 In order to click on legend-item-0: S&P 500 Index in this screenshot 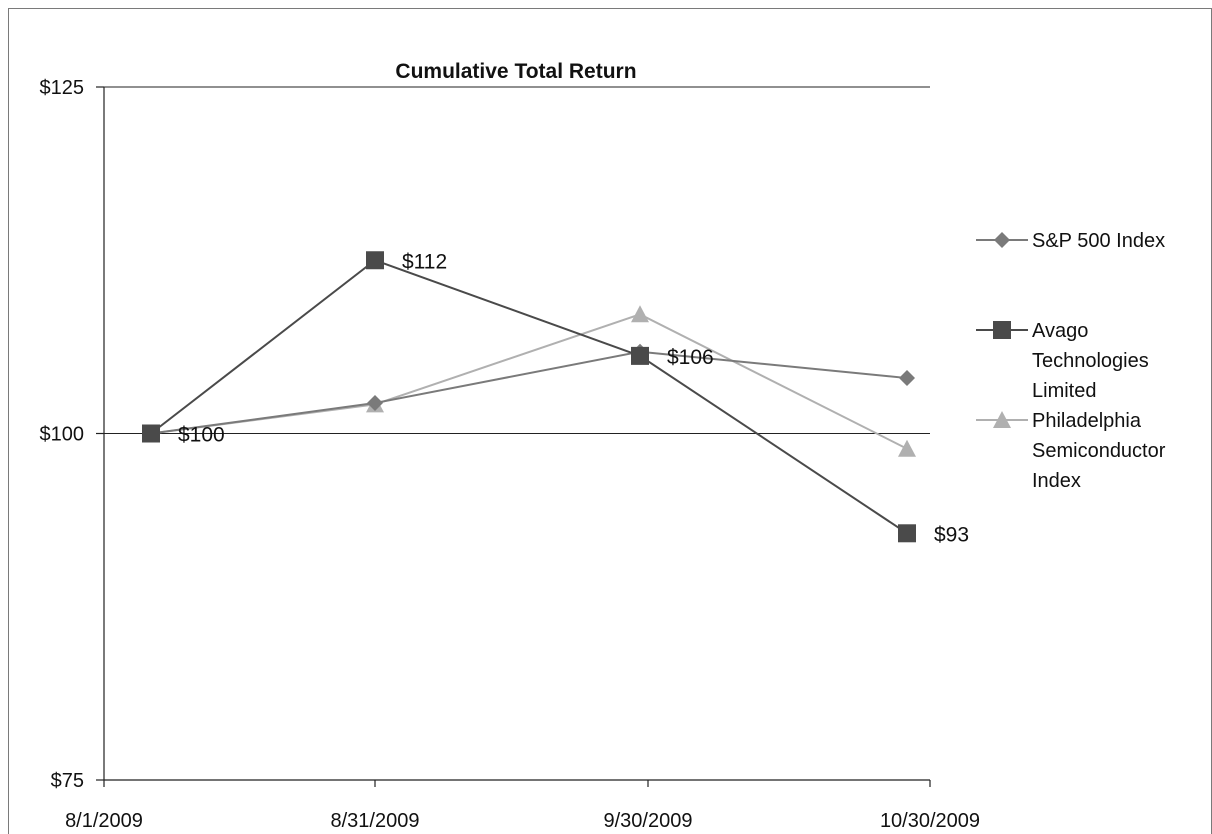, I will do `click(1070, 241)`.